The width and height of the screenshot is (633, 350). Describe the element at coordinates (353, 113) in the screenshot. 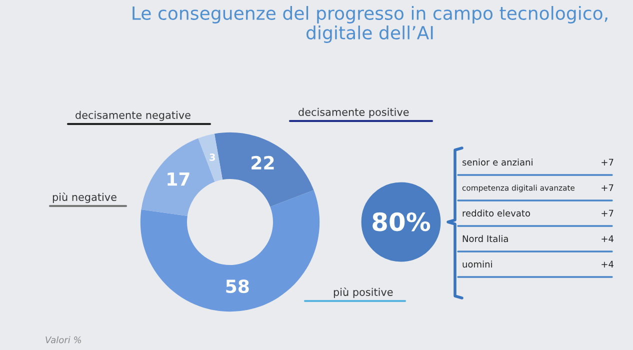

I see `slice-label: decisamente positive` at that location.